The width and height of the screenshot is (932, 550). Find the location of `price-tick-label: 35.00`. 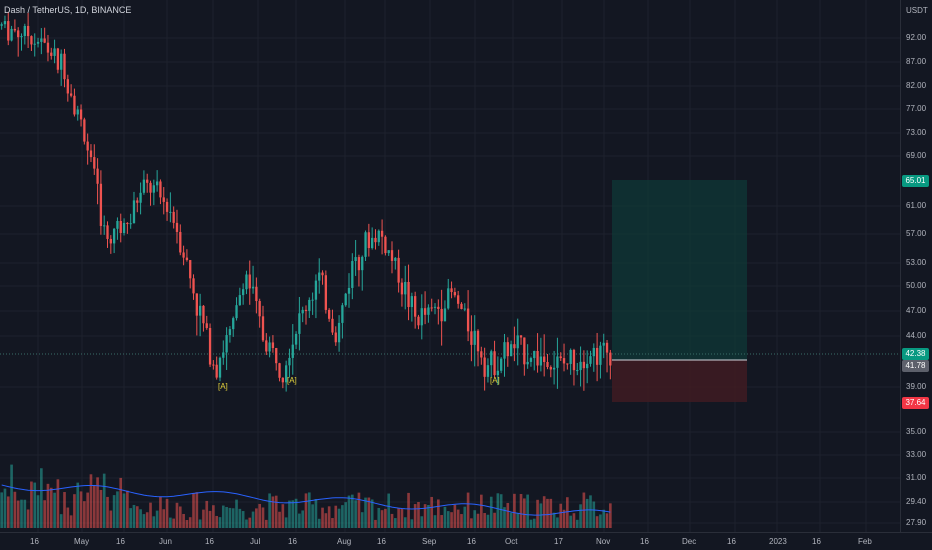

price-tick-label: 35.00 is located at coordinates (916, 431).